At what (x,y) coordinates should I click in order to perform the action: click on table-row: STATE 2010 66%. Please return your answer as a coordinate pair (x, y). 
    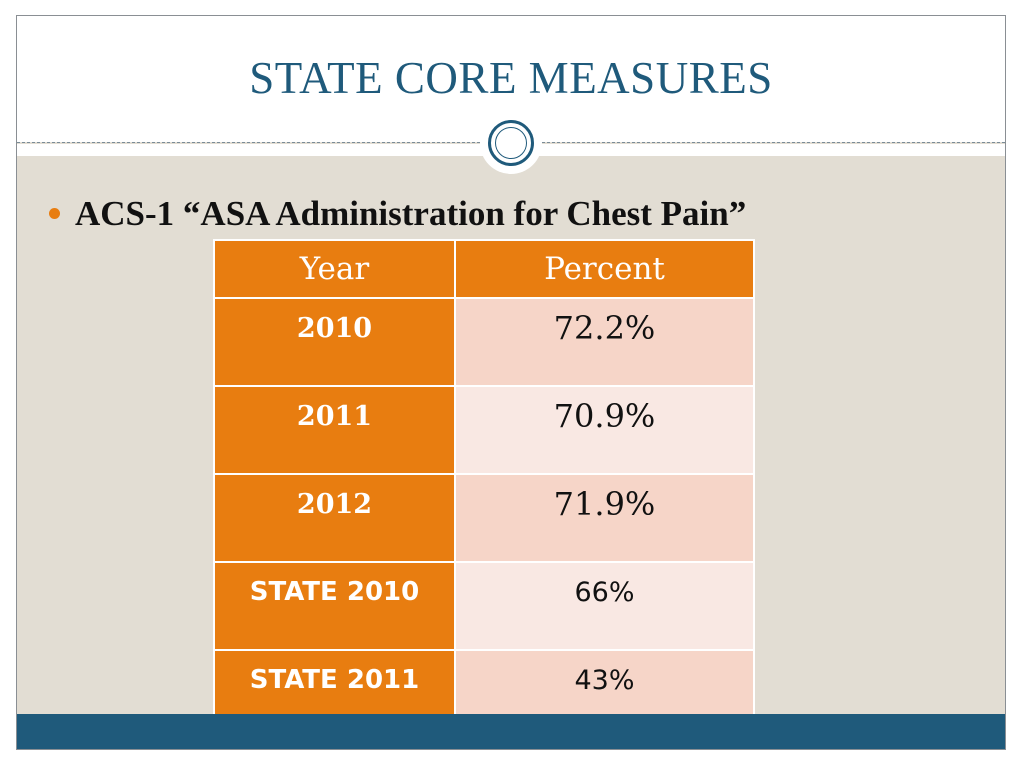
    Looking at the image, I should click on (484, 606).